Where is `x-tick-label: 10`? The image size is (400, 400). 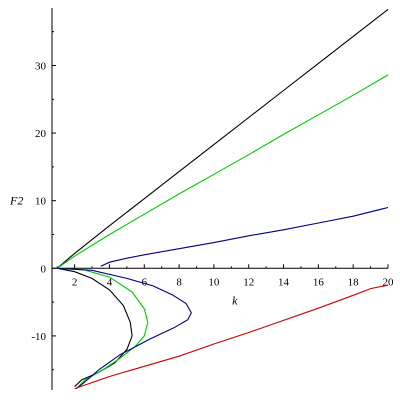 x-tick-label: 10 is located at coordinates (214, 282).